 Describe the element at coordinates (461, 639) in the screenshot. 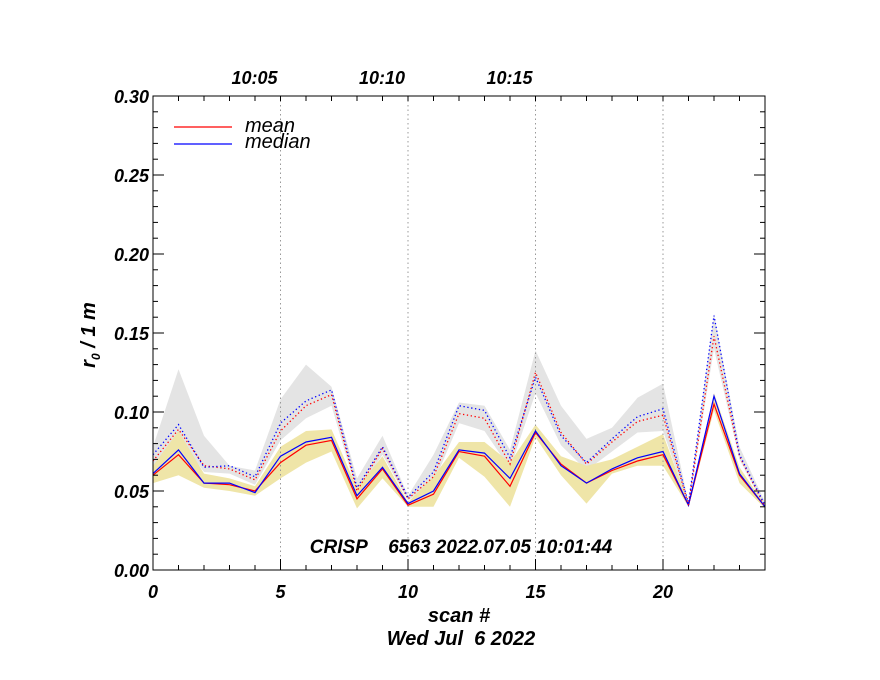

I see `date-subtitle: Wed Jul 6 2022` at that location.